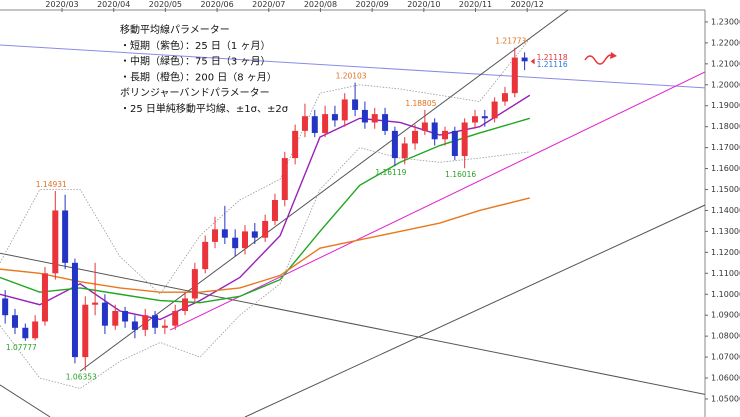 This screenshot has width=740, height=417. What do you see at coordinates (725, 168) in the screenshot?
I see `y-tick-label: 1.16000` at bounding box center [725, 168].